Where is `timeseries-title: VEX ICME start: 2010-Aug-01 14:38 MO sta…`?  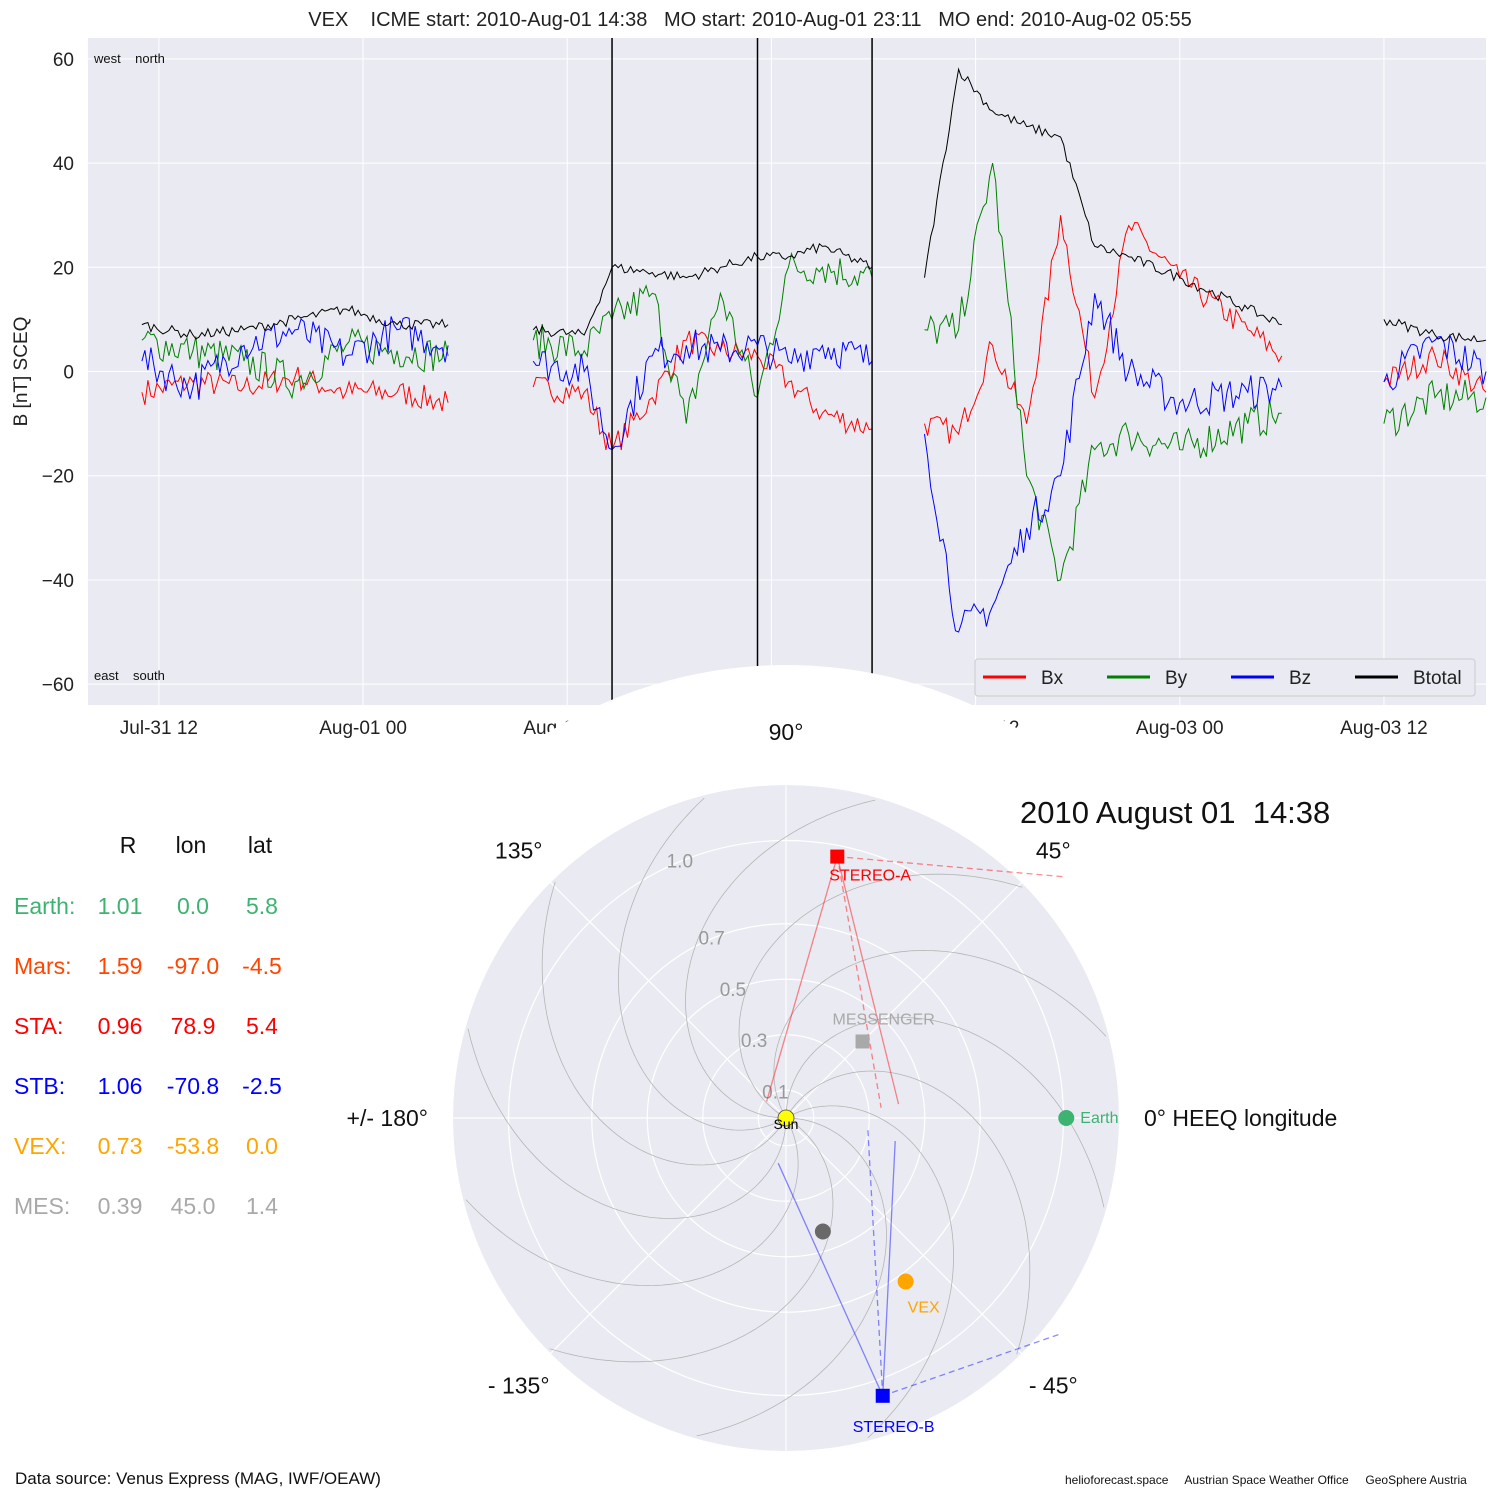 timeseries-title: VEX ICME start: 2010-Aug-01 14:38 MO sta… is located at coordinates (750, 20).